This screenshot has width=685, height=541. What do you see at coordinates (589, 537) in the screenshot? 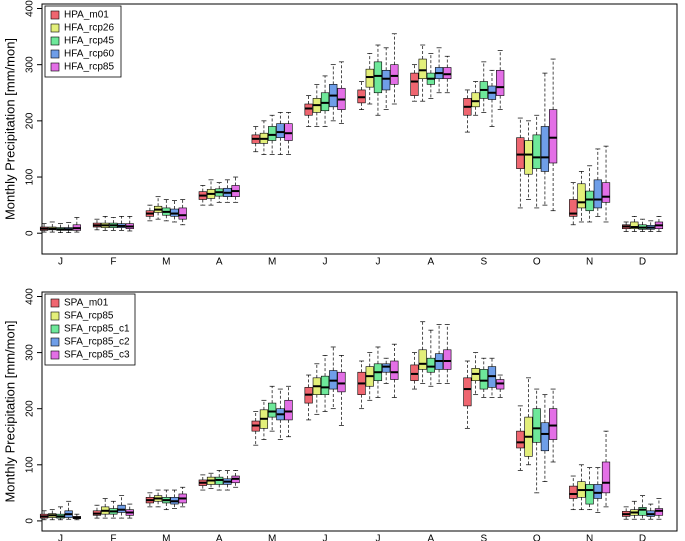
I see `x-tick-label: N` at bounding box center [589, 537].